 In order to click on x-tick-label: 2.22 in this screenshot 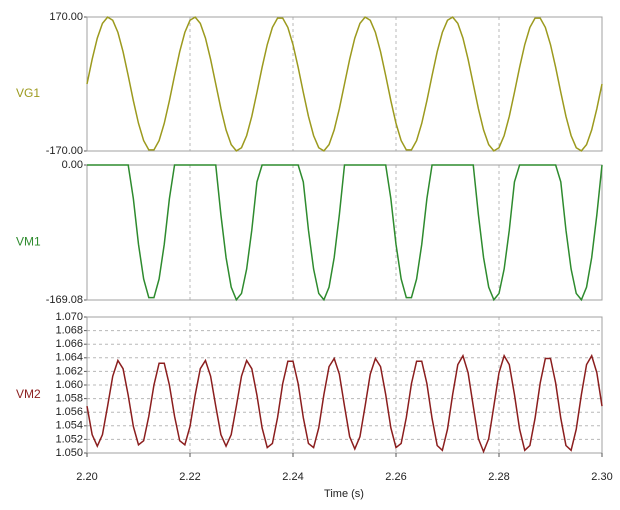, I will do `click(189, 477)`.